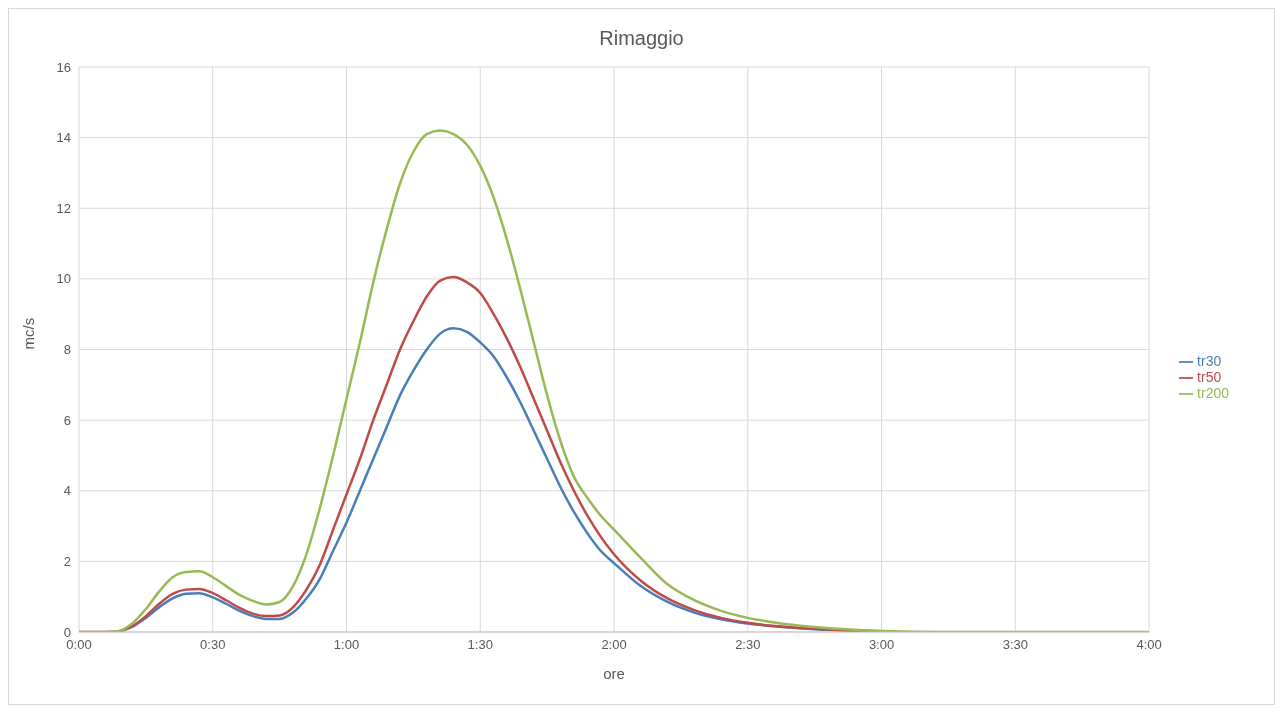  Describe the element at coordinates (29, 333) in the screenshot. I see `y-axis-title: mc/s` at that location.